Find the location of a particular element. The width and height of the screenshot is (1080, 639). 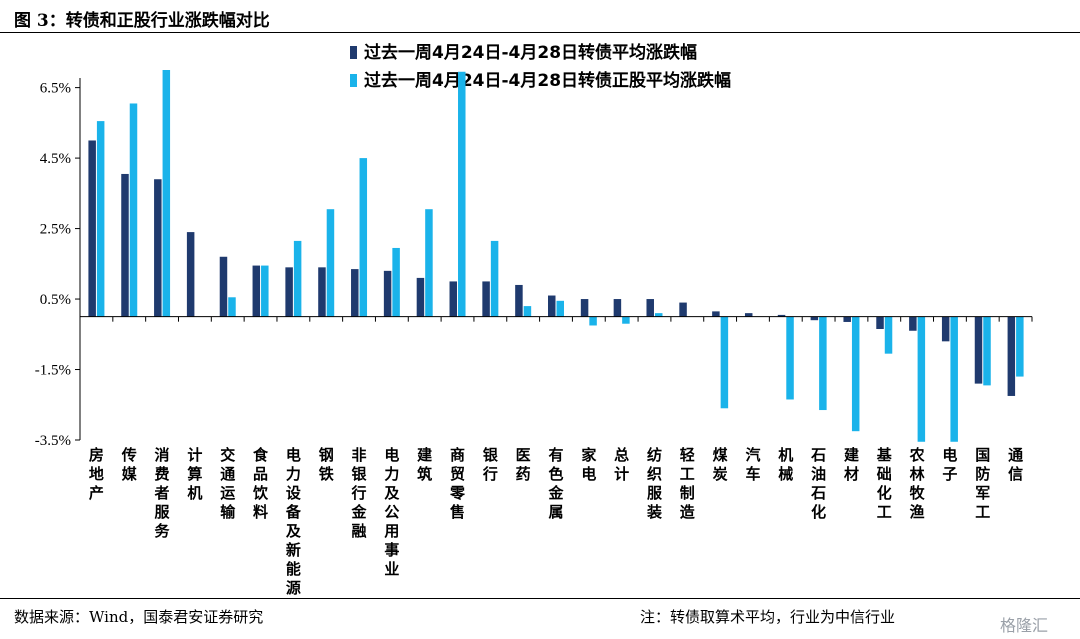

category-label: 总计 is located at coordinates (621, 464).